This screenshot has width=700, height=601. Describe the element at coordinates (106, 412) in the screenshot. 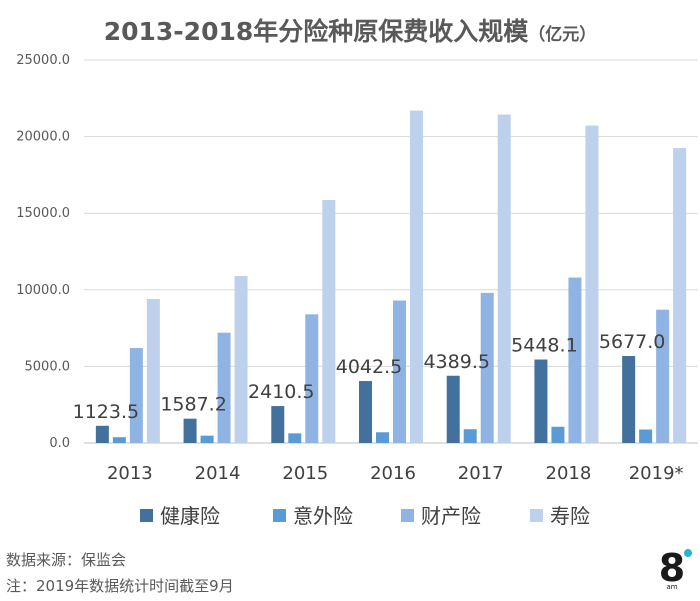

I see `data-label: 1123.5` at that location.